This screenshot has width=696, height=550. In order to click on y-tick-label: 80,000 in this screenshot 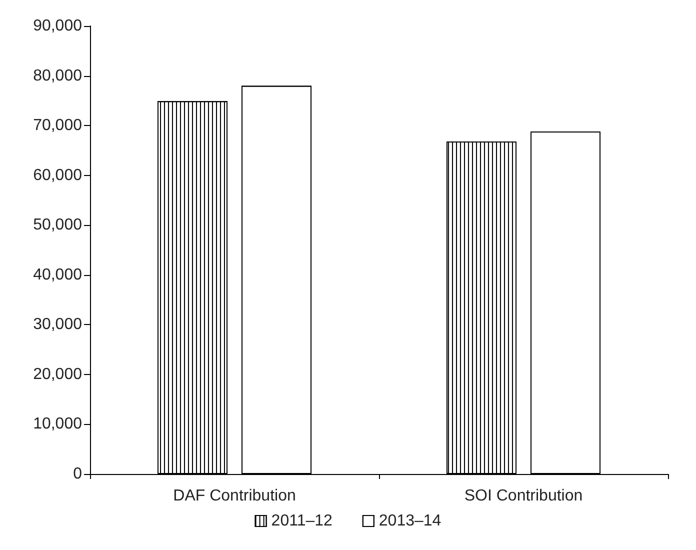, I will do `click(57, 75)`.